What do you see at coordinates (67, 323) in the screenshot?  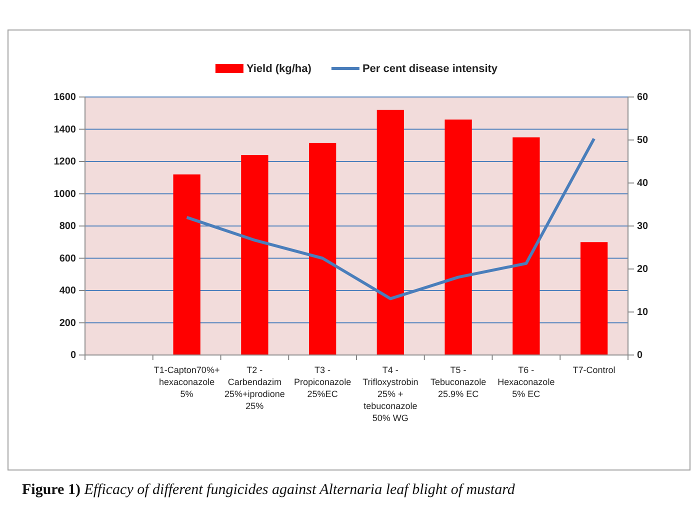 I see `y-tick-label: 200` at bounding box center [67, 323].